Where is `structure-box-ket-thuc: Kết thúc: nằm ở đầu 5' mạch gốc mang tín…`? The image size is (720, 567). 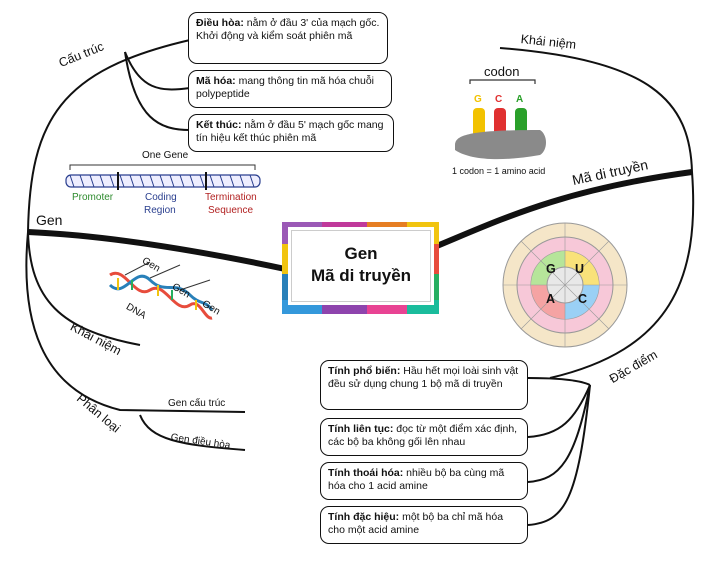
structure-box-ket-thuc: Kết thúc: nằm ở đầu 5' mạch gốc mang tín… is located at coordinates (291, 133).